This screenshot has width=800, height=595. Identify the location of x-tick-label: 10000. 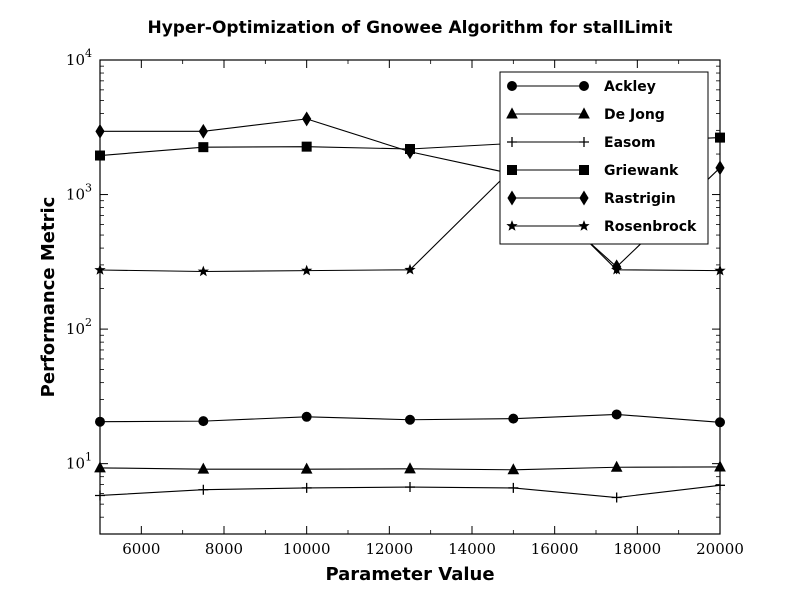
(307, 549).